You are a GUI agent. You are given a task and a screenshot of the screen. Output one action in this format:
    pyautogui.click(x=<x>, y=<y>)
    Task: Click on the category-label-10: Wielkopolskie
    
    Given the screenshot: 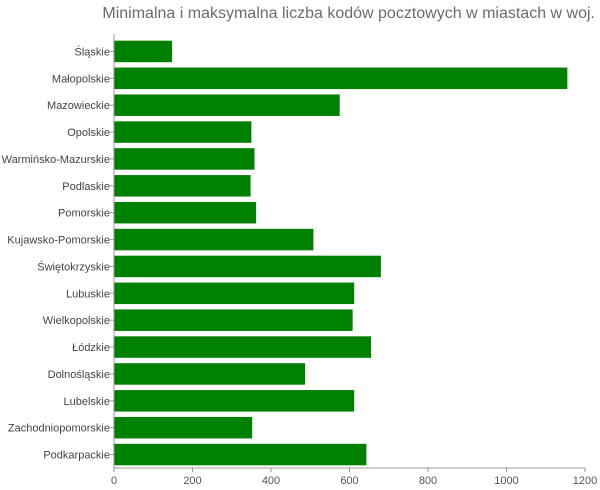 What is the action you would take?
    pyautogui.click(x=76, y=321)
    